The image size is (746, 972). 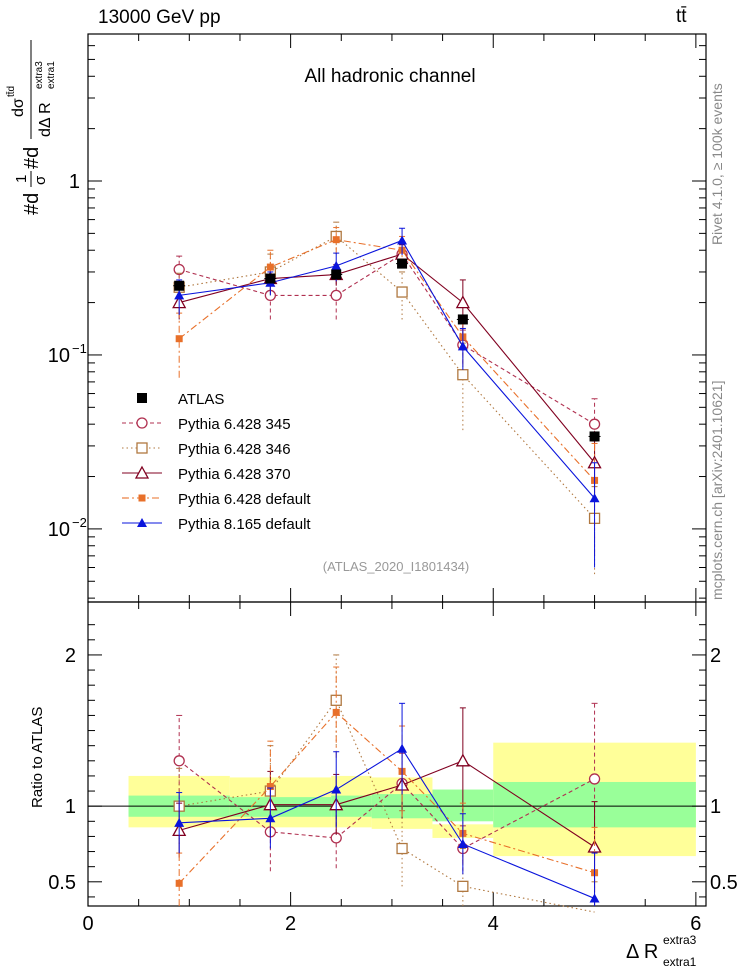 I want to click on legend-item: Pythia 6.428 346, so click(x=206, y=449).